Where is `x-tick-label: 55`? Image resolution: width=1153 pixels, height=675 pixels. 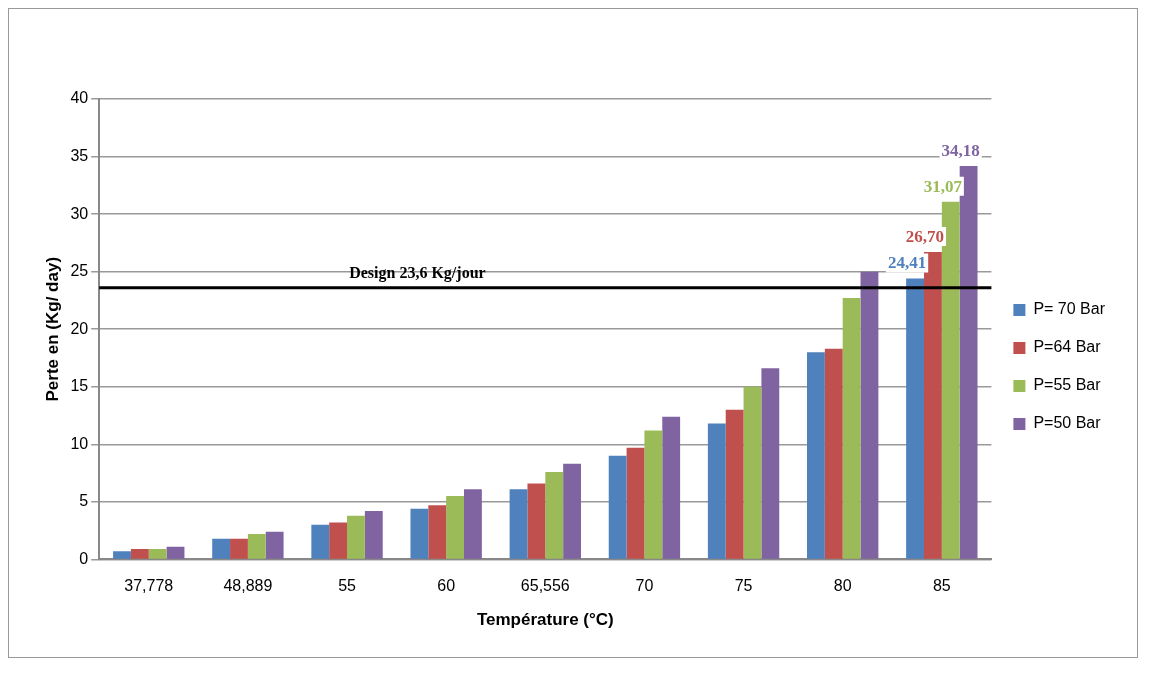
x-tick-label: 55 is located at coordinates (347, 586).